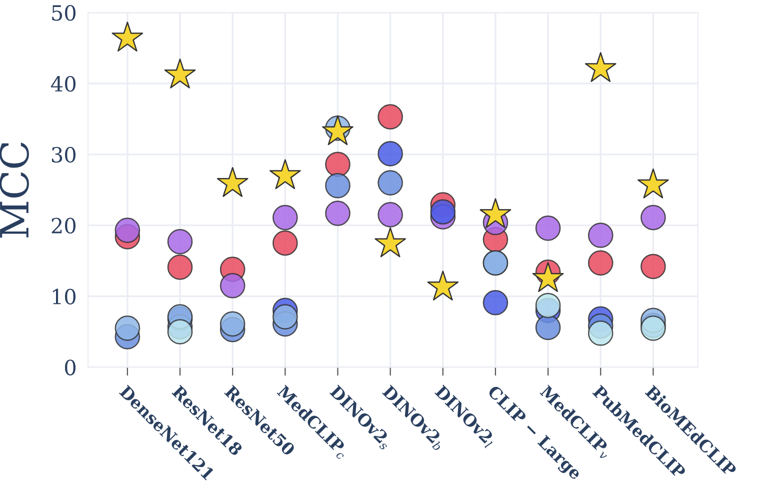  I want to click on y-tick-label: 40, so click(63, 84).